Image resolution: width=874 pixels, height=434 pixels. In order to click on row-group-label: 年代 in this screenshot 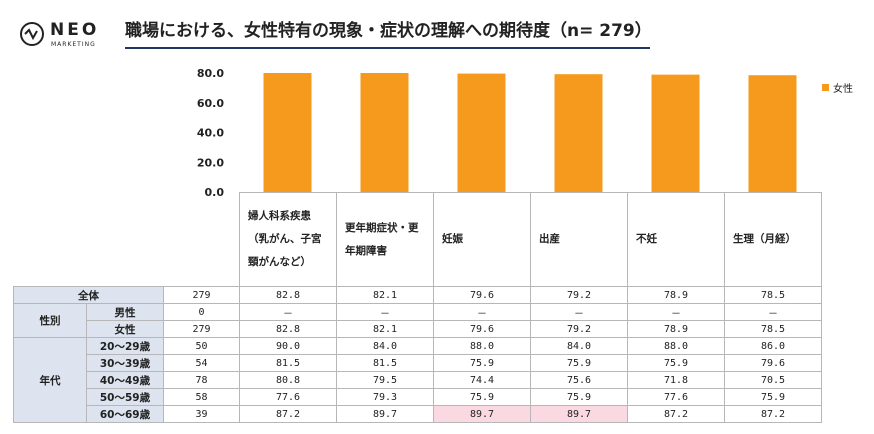, I will do `click(50, 380)`.